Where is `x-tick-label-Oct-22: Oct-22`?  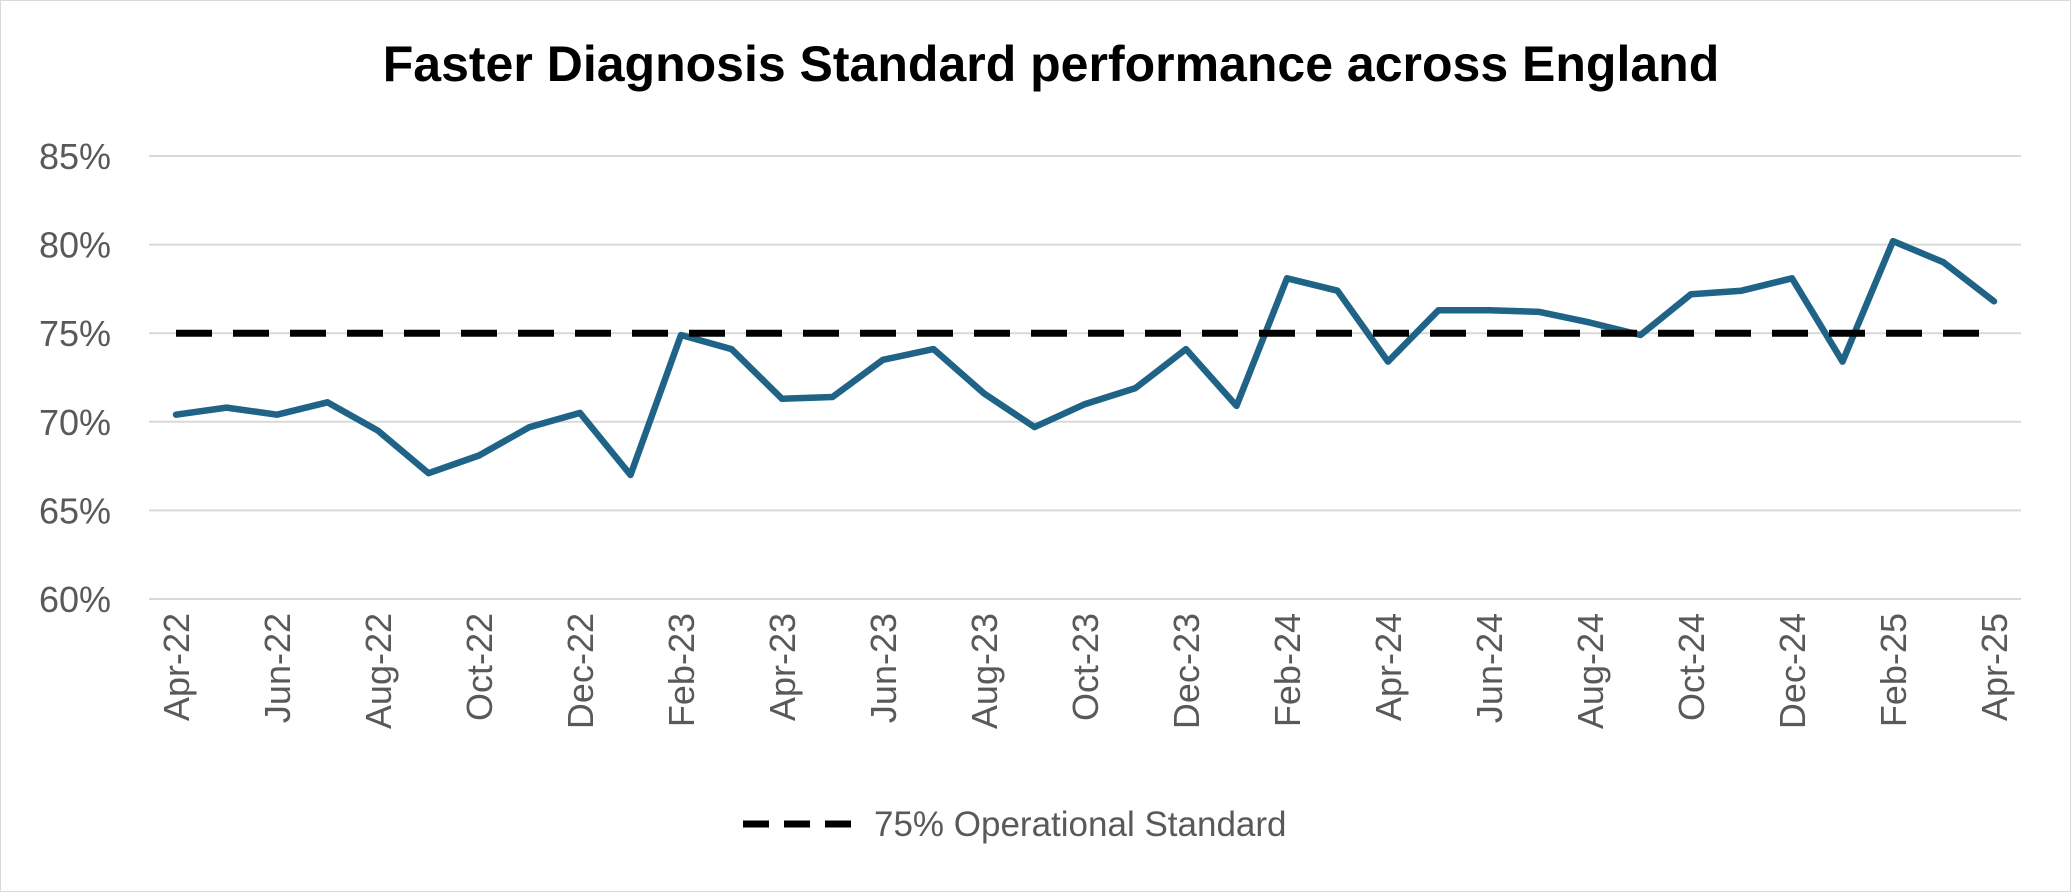 x-tick-label-Oct-22: Oct-22 is located at coordinates (479, 667).